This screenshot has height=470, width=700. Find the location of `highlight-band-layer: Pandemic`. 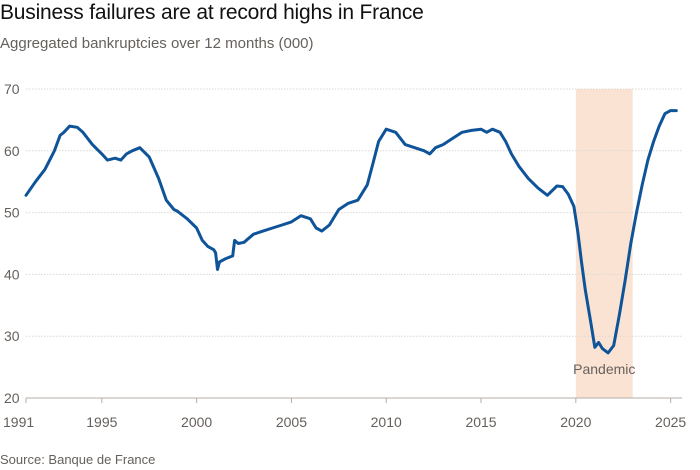

highlight-band-layer: Pandemic is located at coordinates (604, 243).